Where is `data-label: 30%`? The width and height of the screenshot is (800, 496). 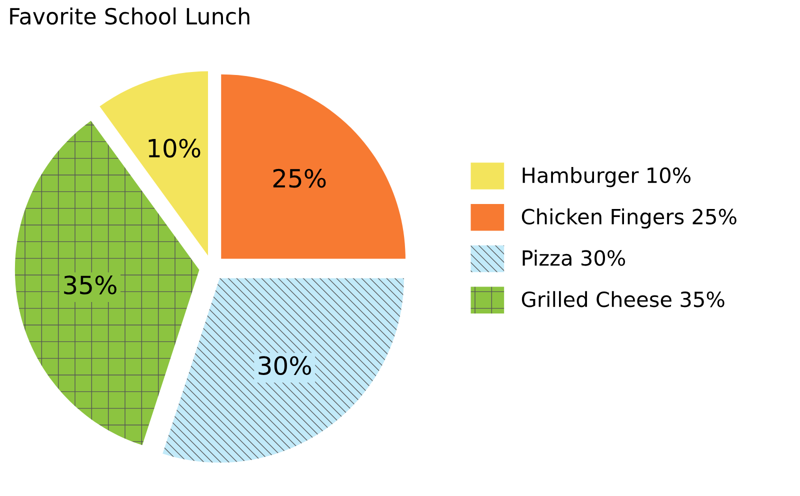 data-label: 30% is located at coordinates (284, 366).